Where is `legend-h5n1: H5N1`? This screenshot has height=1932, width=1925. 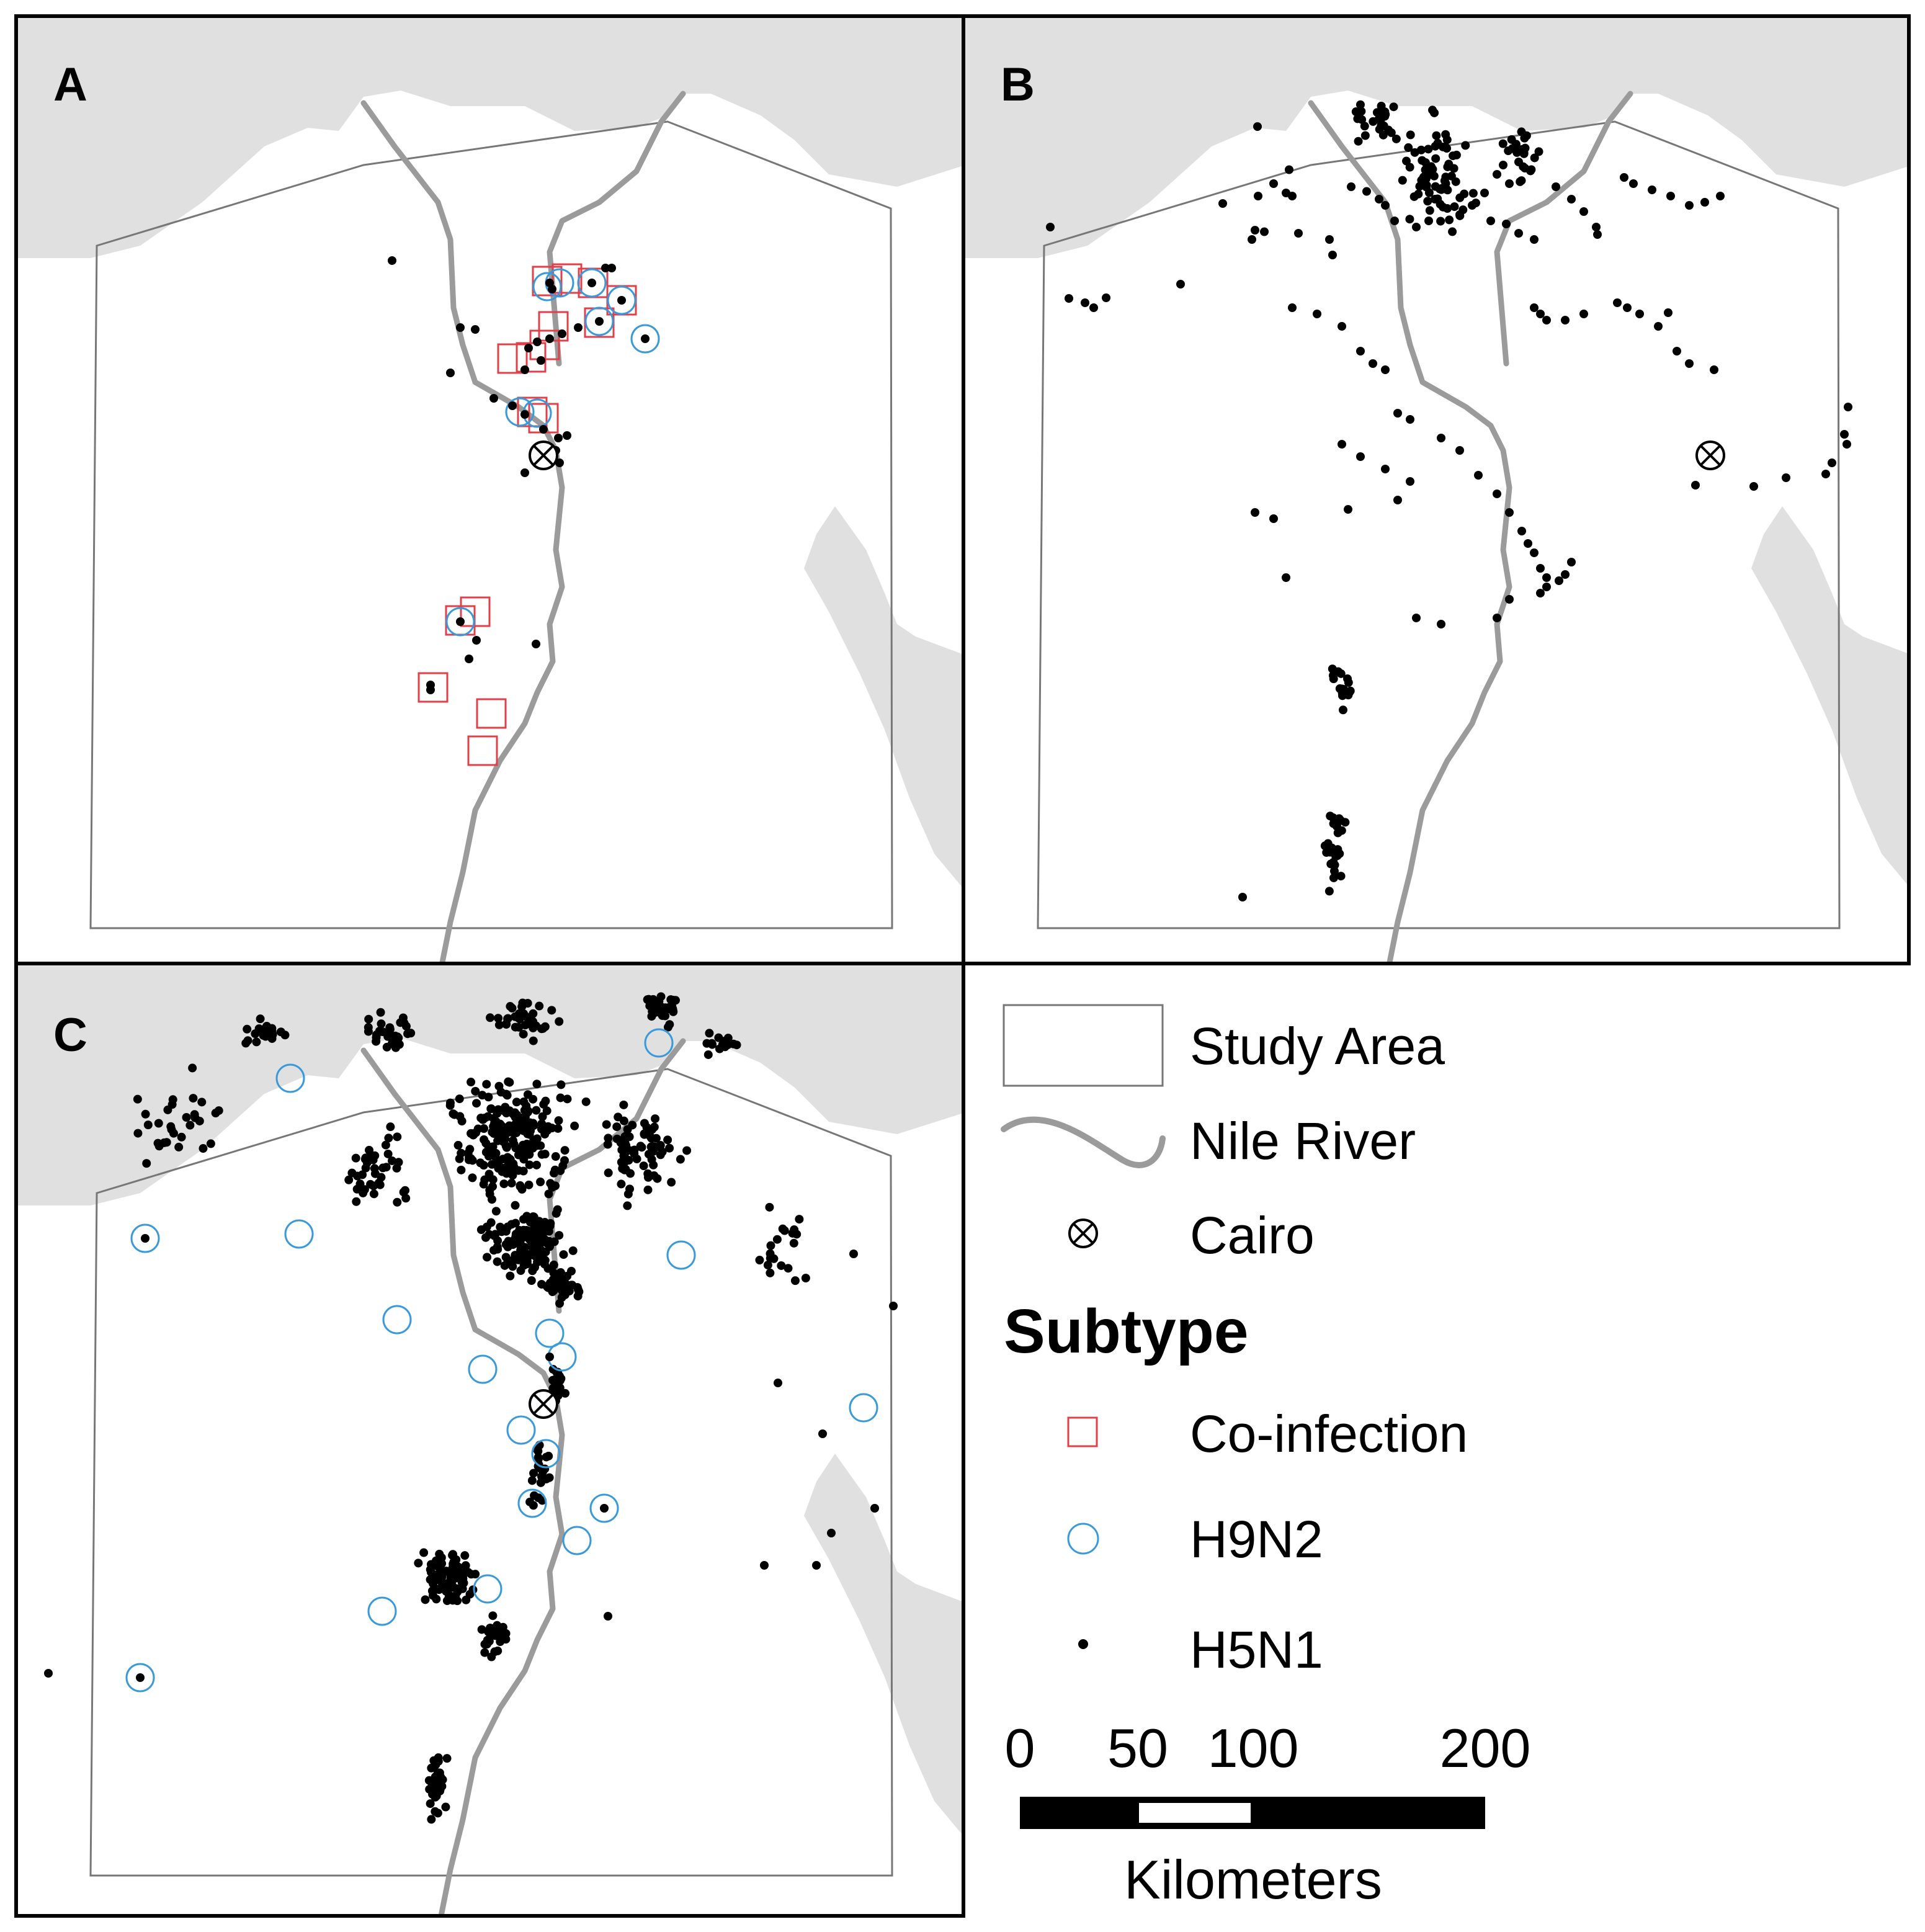
legend-h5n1: H5N1 is located at coordinates (1256, 1650).